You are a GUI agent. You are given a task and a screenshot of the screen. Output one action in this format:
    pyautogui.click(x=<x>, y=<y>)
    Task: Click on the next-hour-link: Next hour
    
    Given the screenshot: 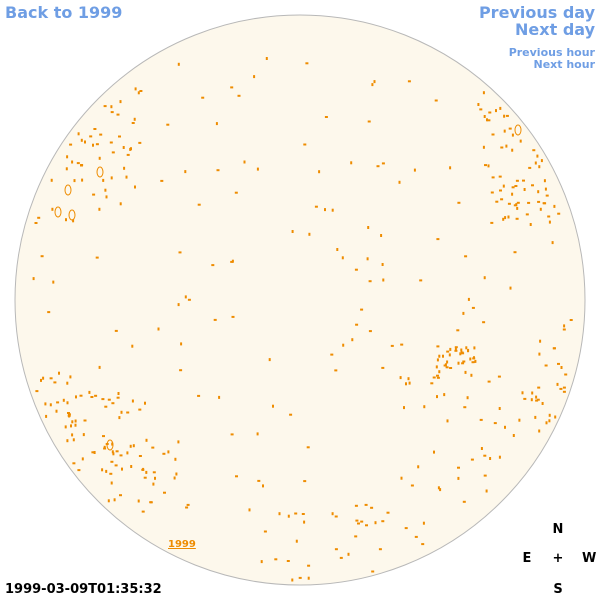 What is the action you would take?
    pyautogui.click(x=564, y=64)
    